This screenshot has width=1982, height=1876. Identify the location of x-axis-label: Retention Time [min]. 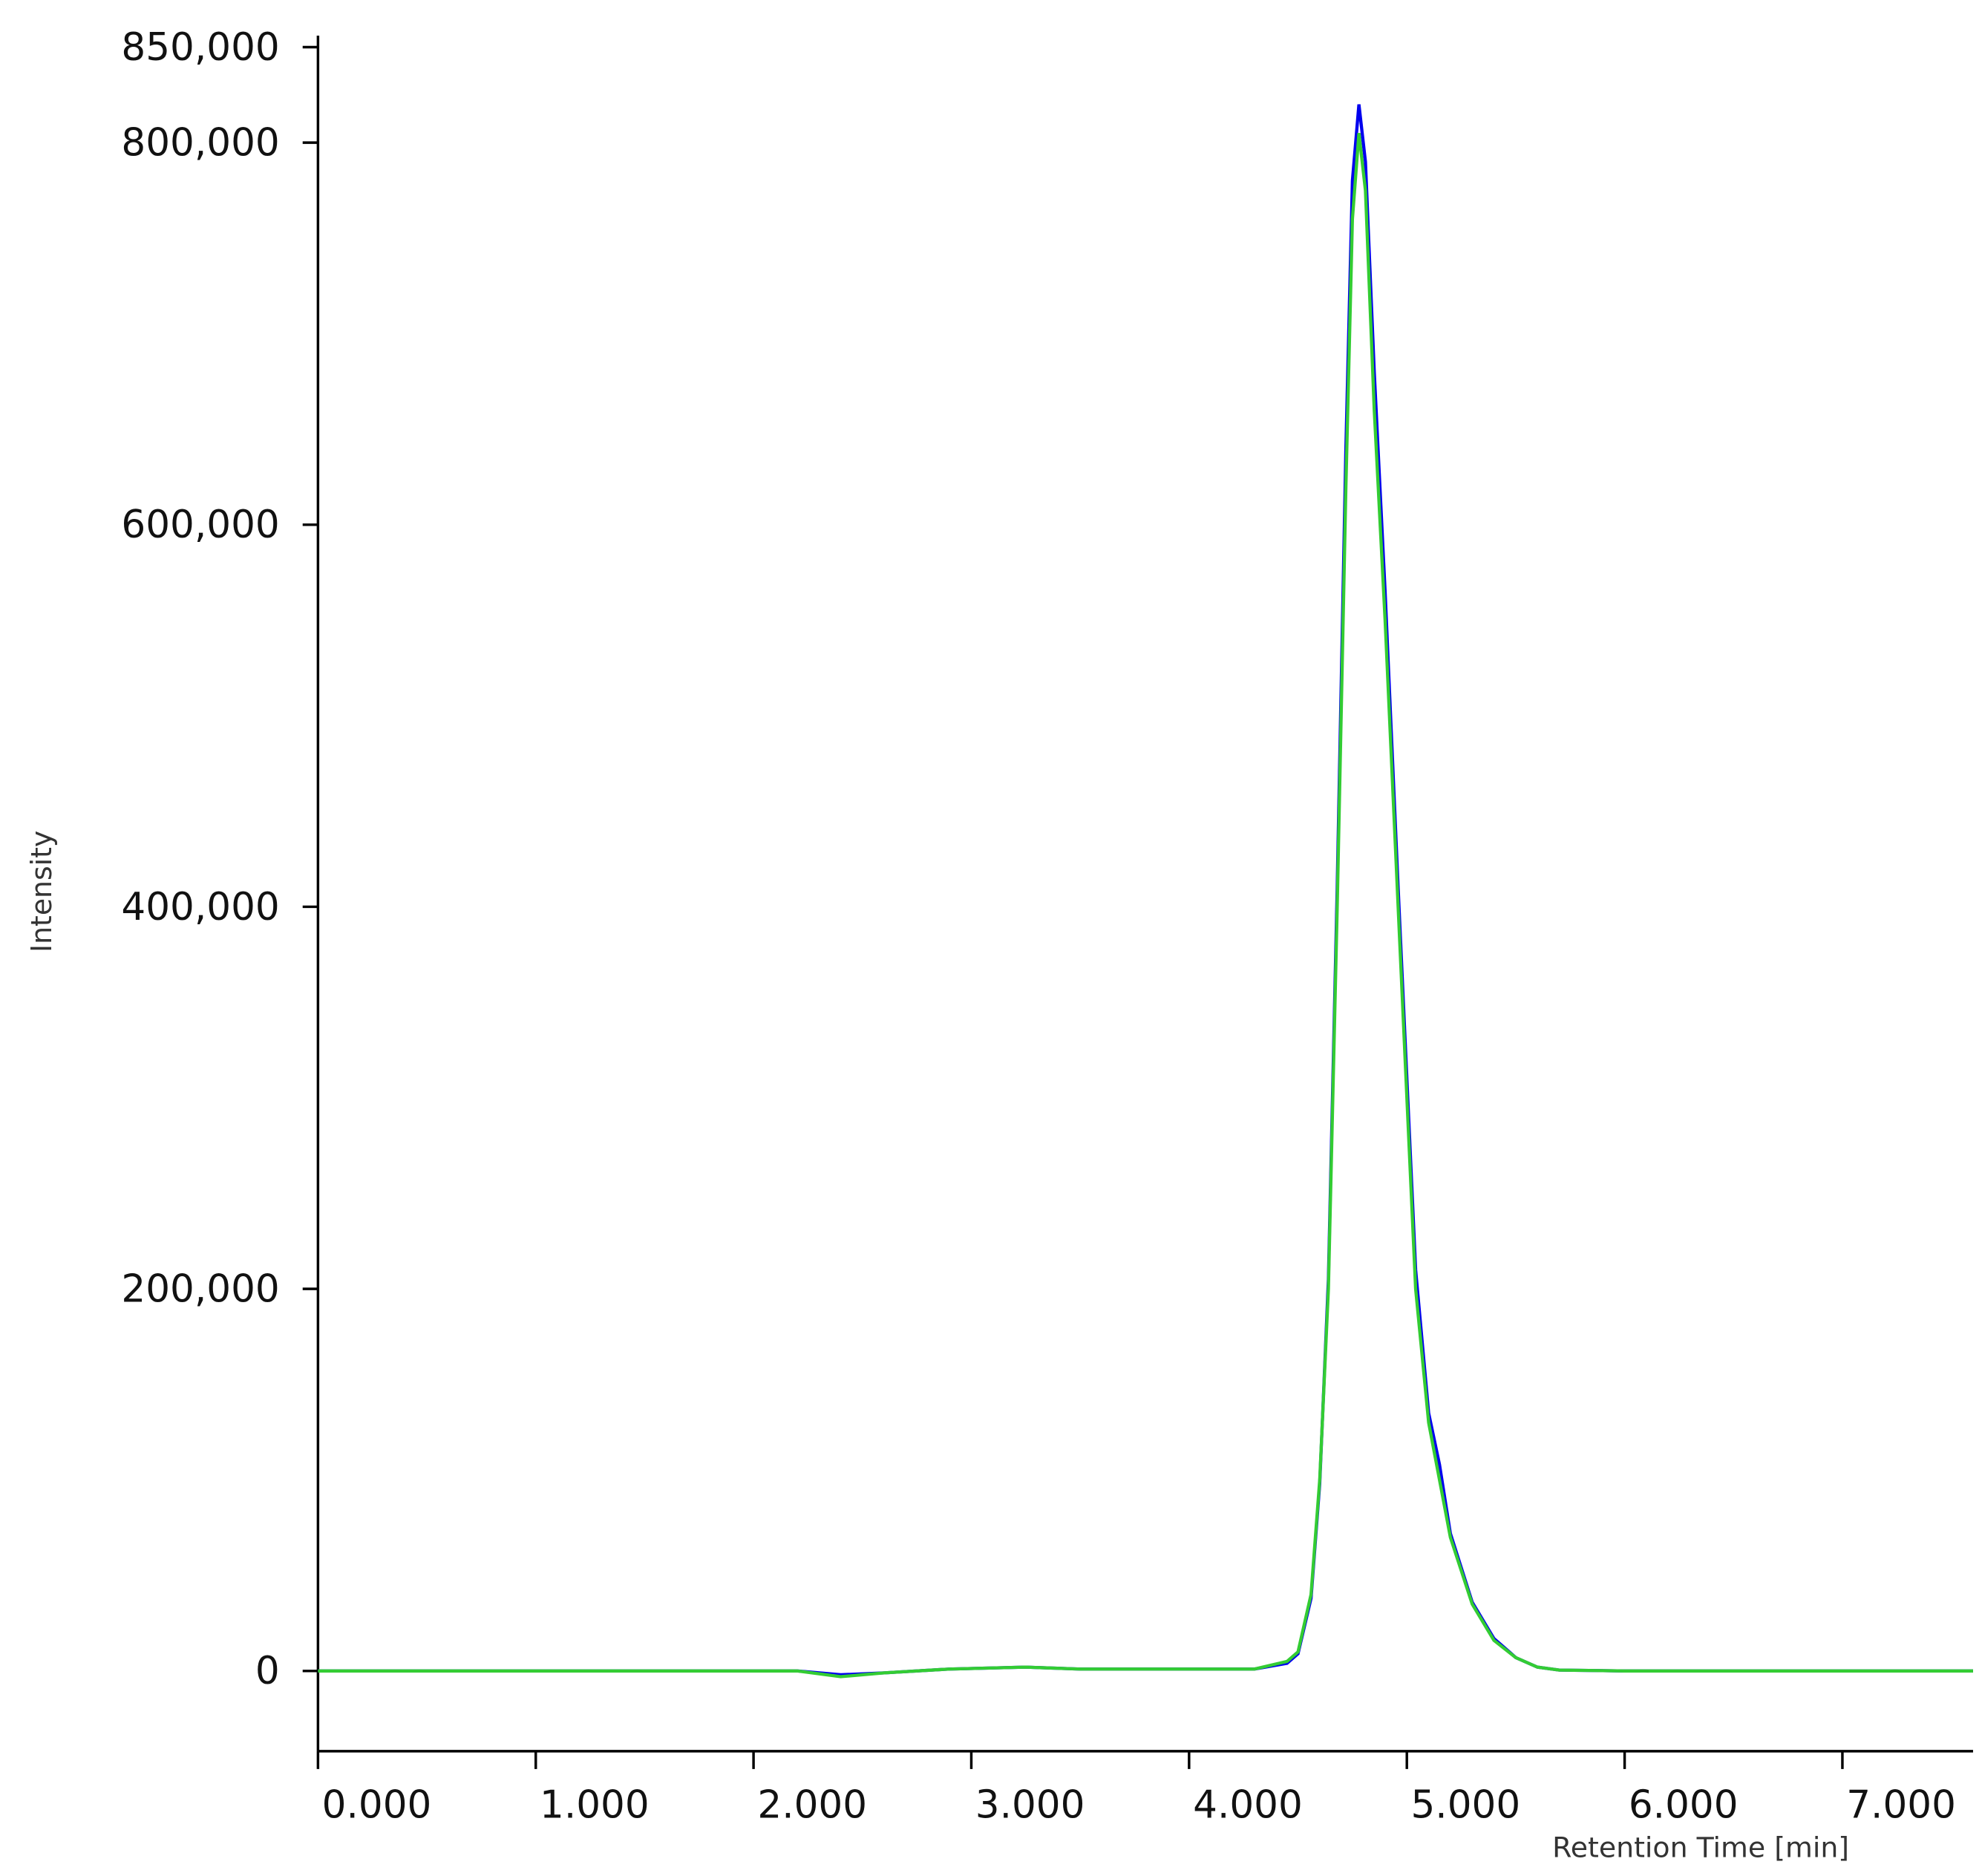
(1700, 1847).